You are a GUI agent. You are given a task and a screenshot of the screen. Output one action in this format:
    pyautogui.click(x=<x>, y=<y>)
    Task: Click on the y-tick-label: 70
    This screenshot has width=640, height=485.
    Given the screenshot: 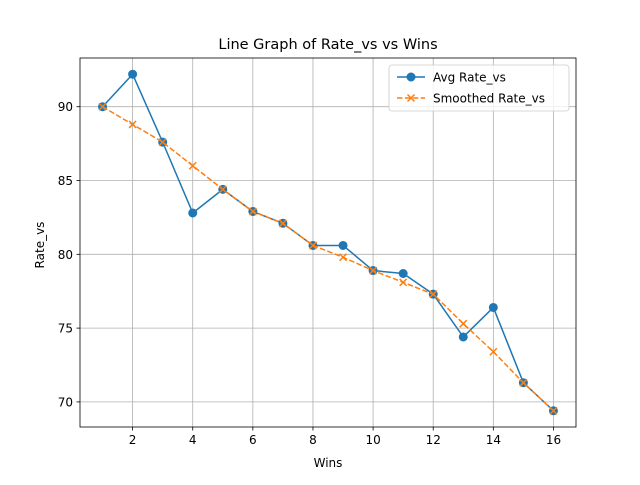 What is the action you would take?
    pyautogui.click(x=65, y=402)
    